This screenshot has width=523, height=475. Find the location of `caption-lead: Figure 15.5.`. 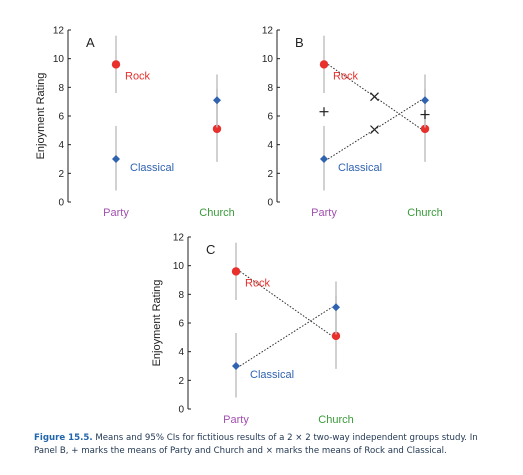

caption-lead: Figure 15.5. is located at coordinates (63, 438).